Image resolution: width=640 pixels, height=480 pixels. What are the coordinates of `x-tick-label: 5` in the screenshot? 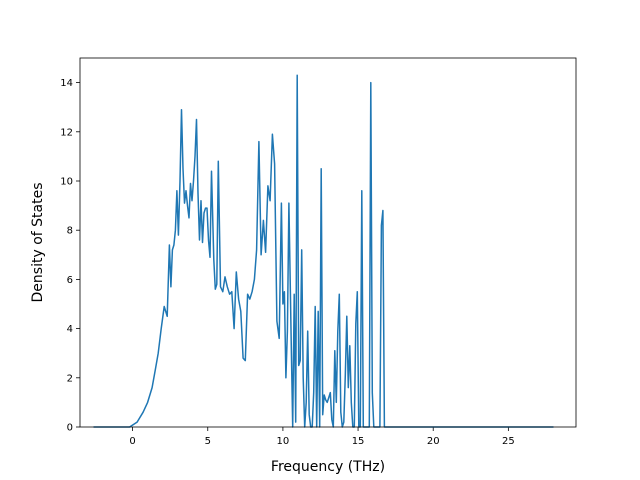 It's located at (208, 441).